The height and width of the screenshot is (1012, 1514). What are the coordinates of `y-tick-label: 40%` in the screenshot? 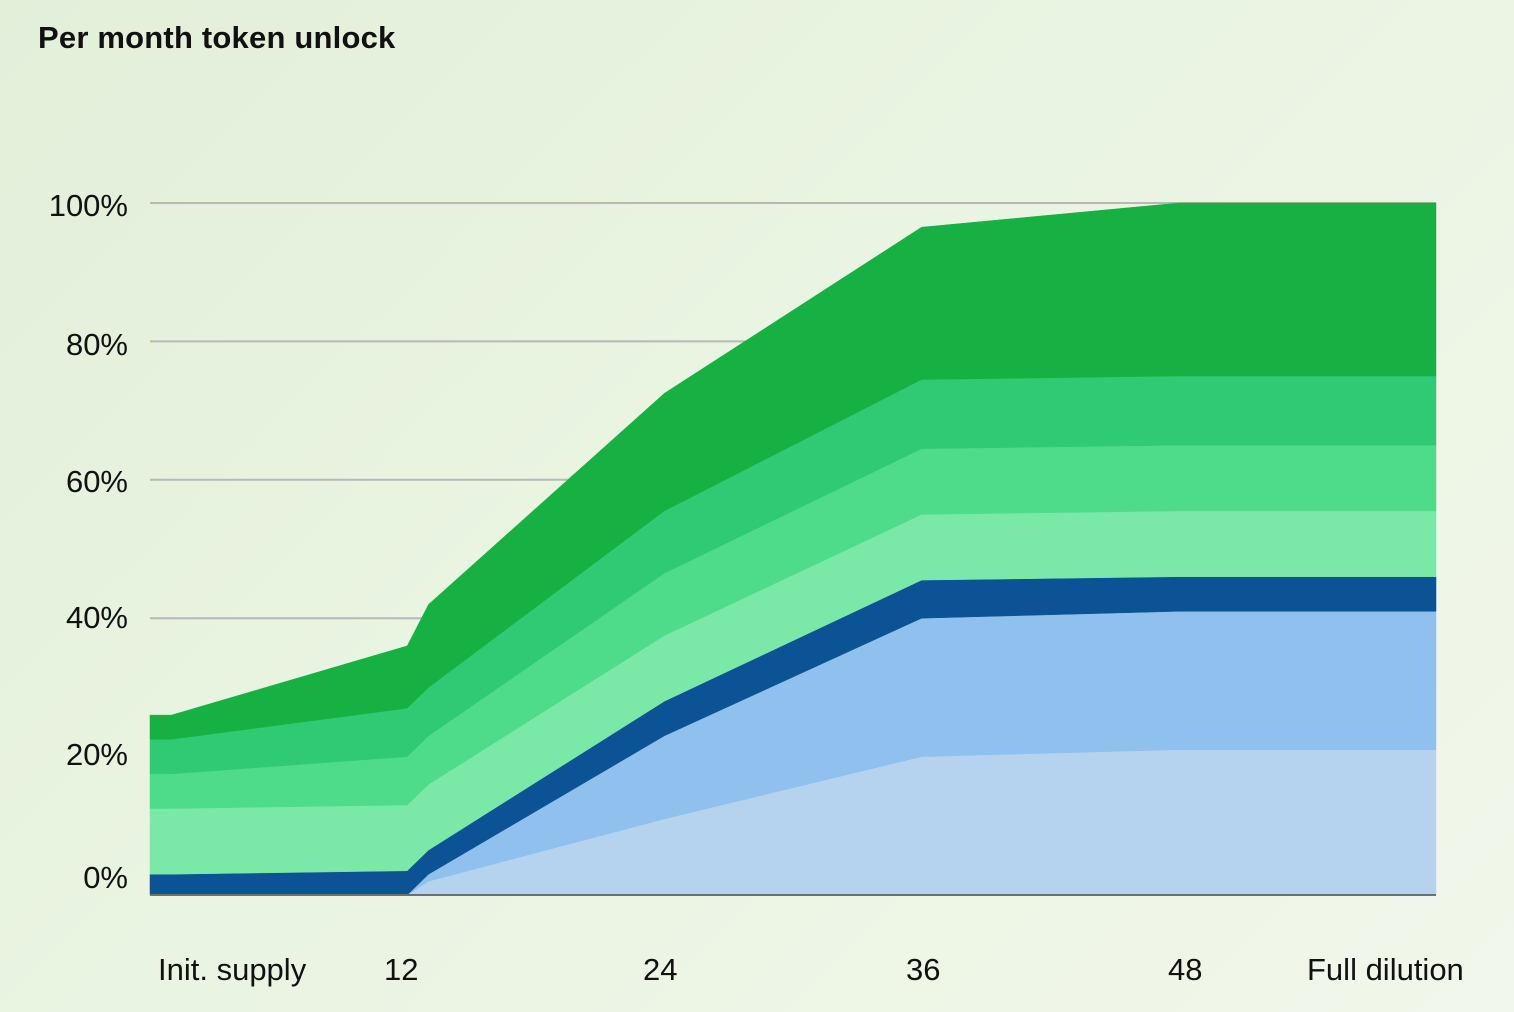 It's located at (96, 617).